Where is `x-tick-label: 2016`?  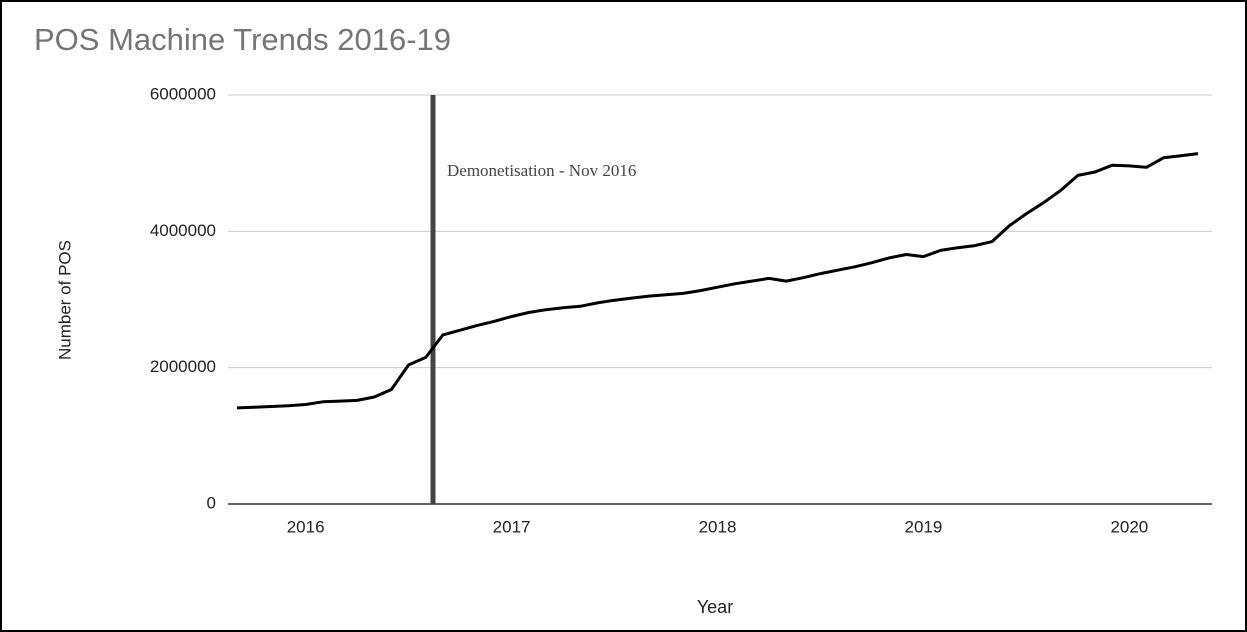 x-tick-label: 2016 is located at coordinates (306, 526).